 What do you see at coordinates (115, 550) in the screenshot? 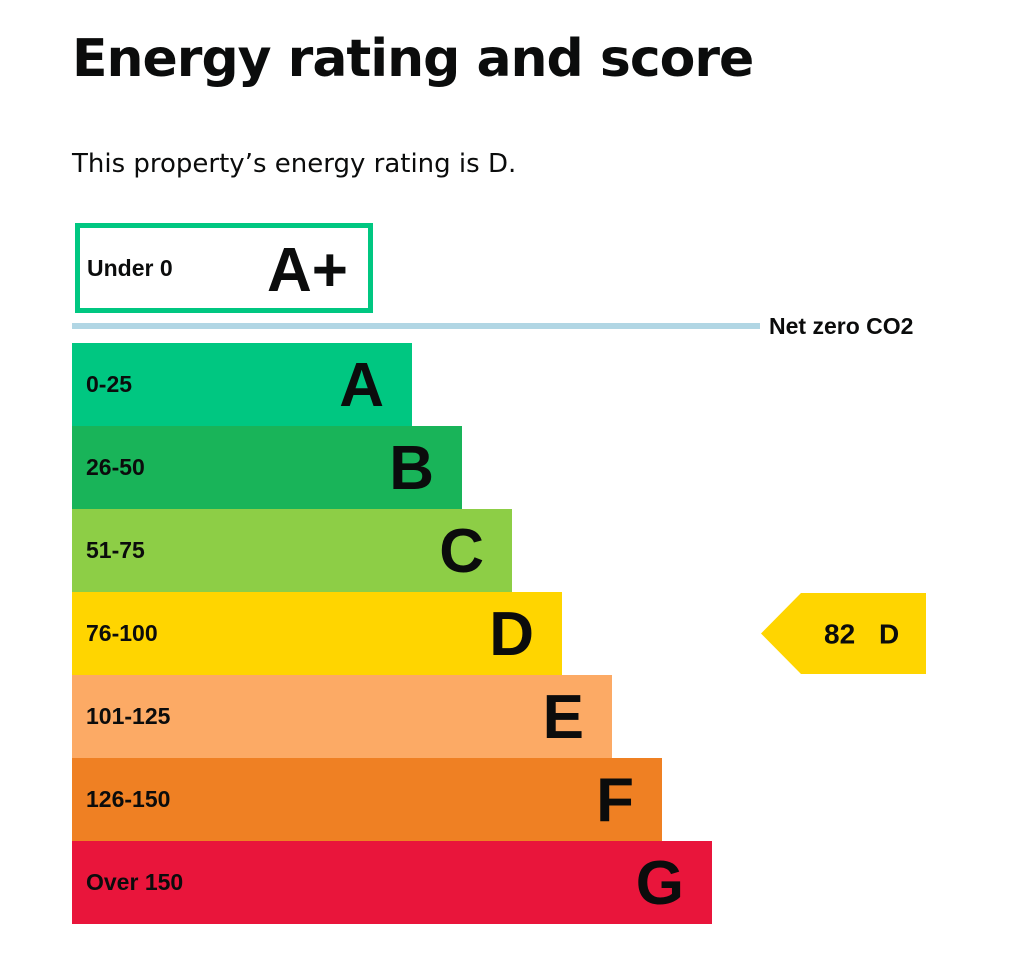
I see `band-c-range: 51-75` at bounding box center [115, 550].